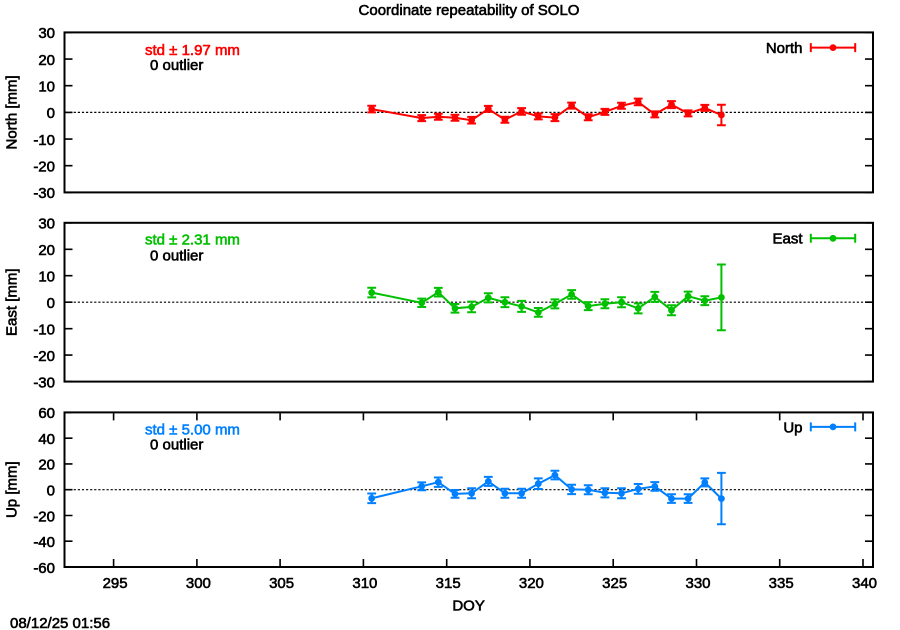 The image size is (900, 630). I want to click on svg-text: 295, so click(115, 583).